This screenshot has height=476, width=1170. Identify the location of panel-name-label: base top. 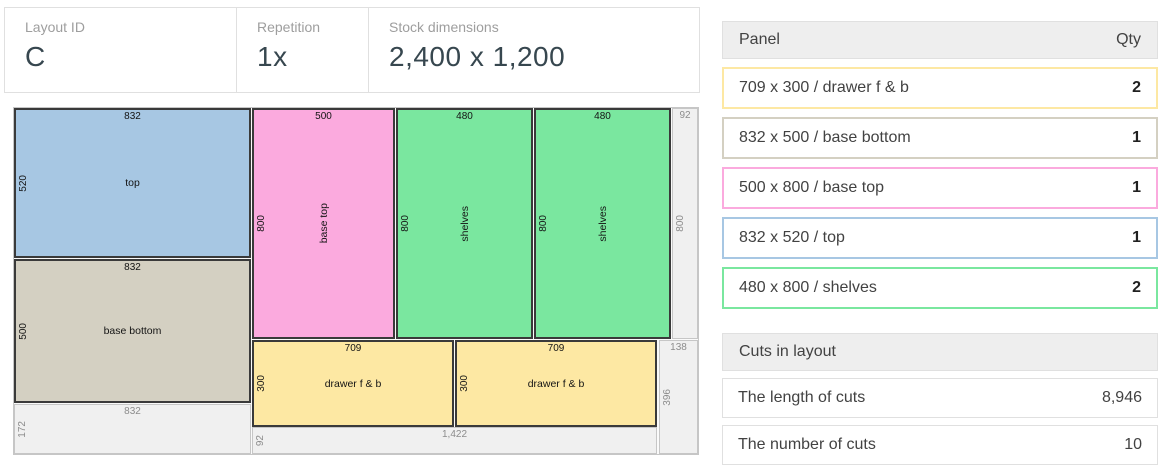
(323, 223).